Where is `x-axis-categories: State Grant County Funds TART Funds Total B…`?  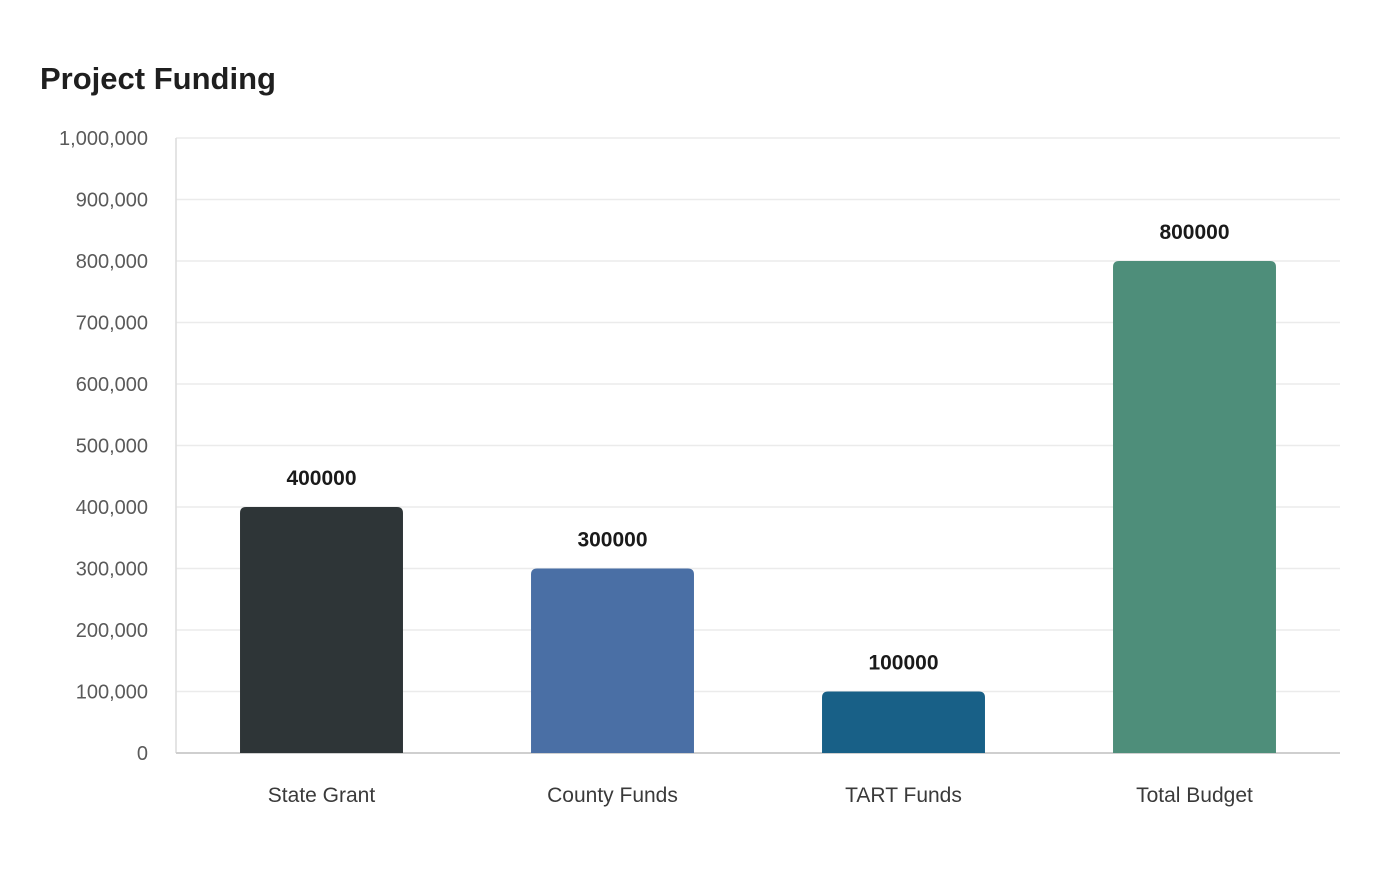 x-axis-categories: State Grant County Funds TART Funds Total B… is located at coordinates (760, 795).